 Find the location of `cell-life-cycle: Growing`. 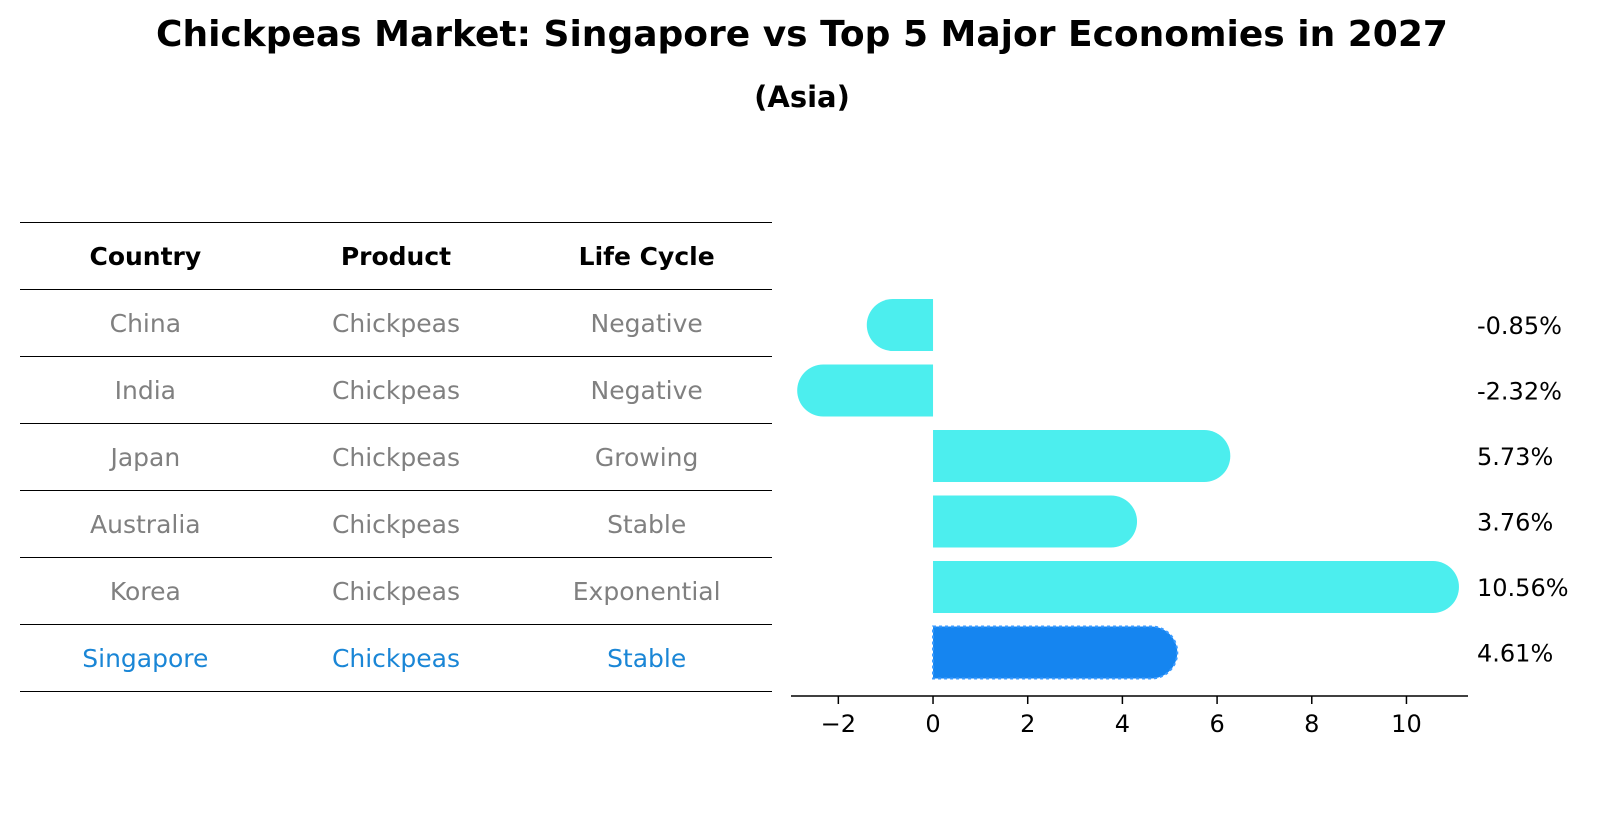

cell-life-cycle: Growing is located at coordinates (646, 457).